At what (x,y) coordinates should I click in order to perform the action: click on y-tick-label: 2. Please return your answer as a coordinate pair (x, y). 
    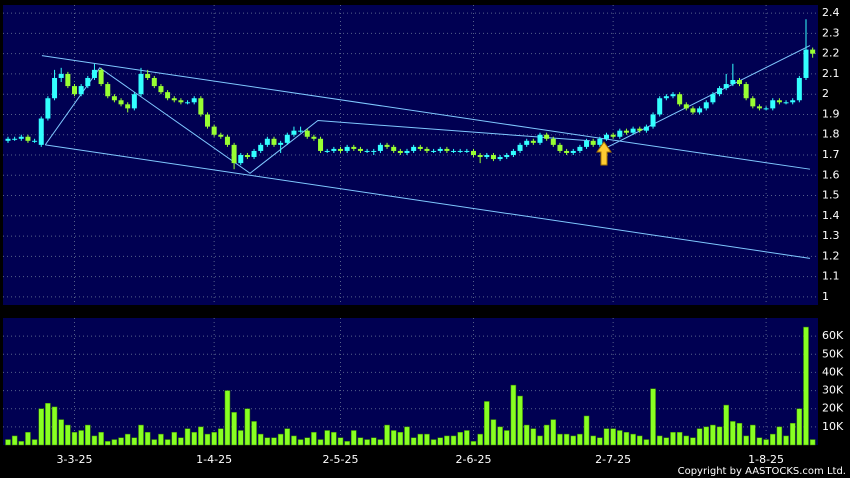
    Looking at the image, I should click on (825, 93).